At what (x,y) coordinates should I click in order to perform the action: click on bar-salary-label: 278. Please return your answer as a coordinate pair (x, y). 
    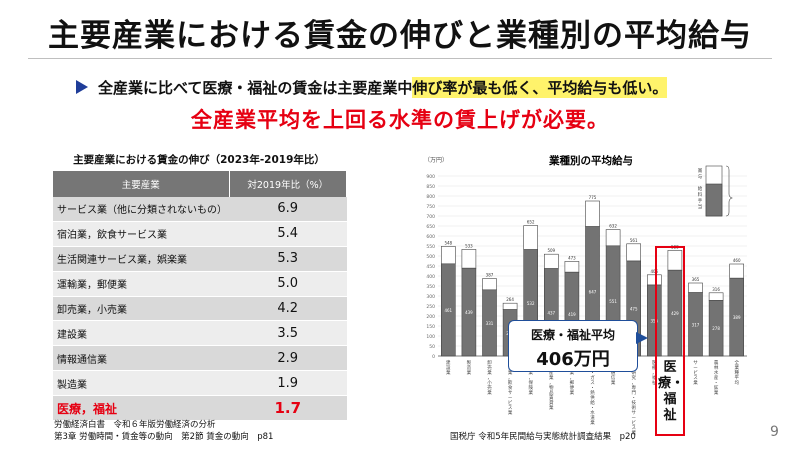
    Looking at the image, I should click on (716, 328).